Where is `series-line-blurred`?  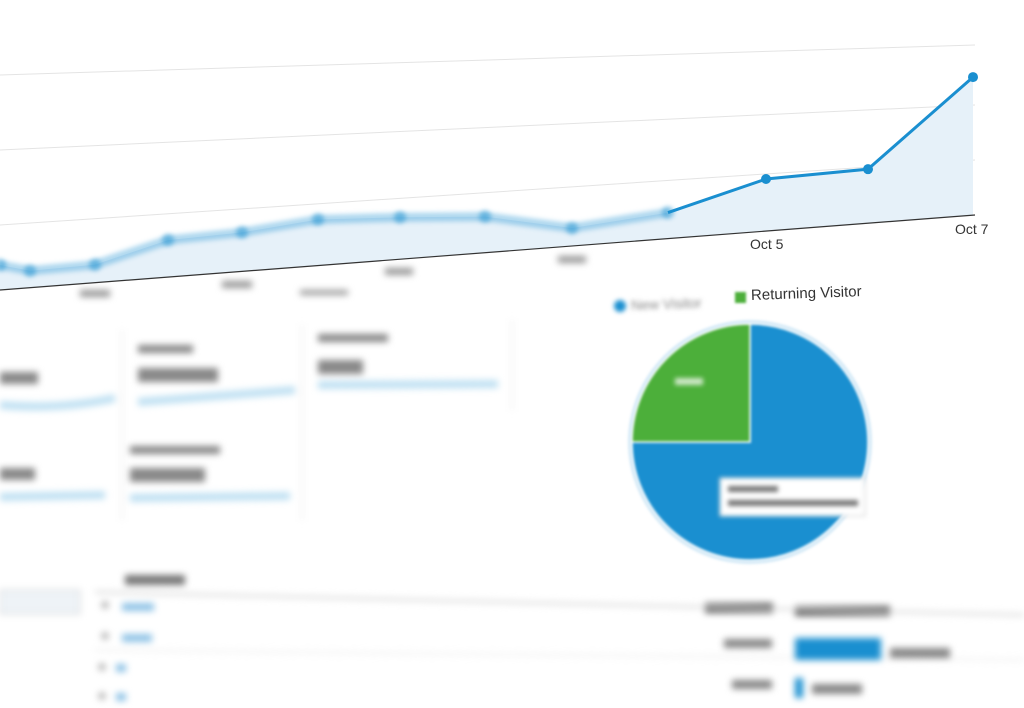 series-line-blurred is located at coordinates (334, 242).